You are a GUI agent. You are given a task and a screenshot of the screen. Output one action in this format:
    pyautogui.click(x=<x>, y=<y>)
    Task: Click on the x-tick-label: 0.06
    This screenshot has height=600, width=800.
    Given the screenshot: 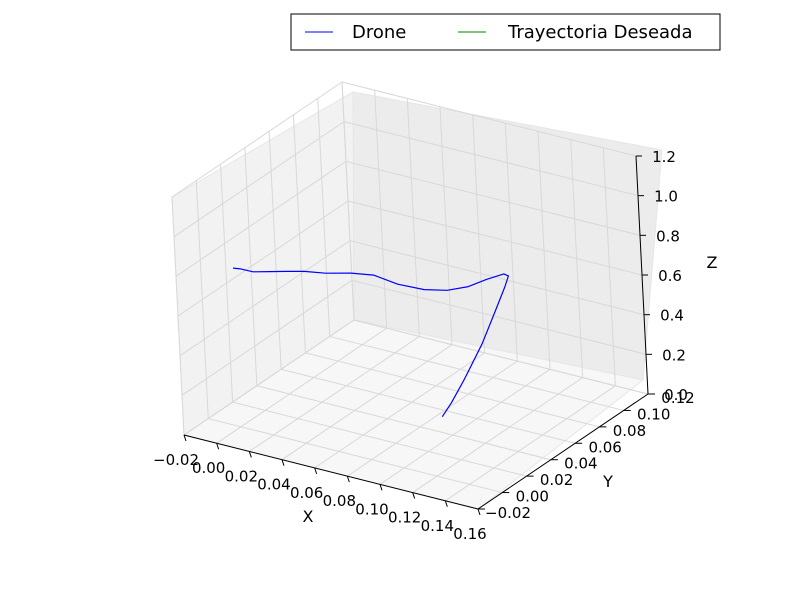 What is the action you would take?
    pyautogui.click(x=306, y=493)
    